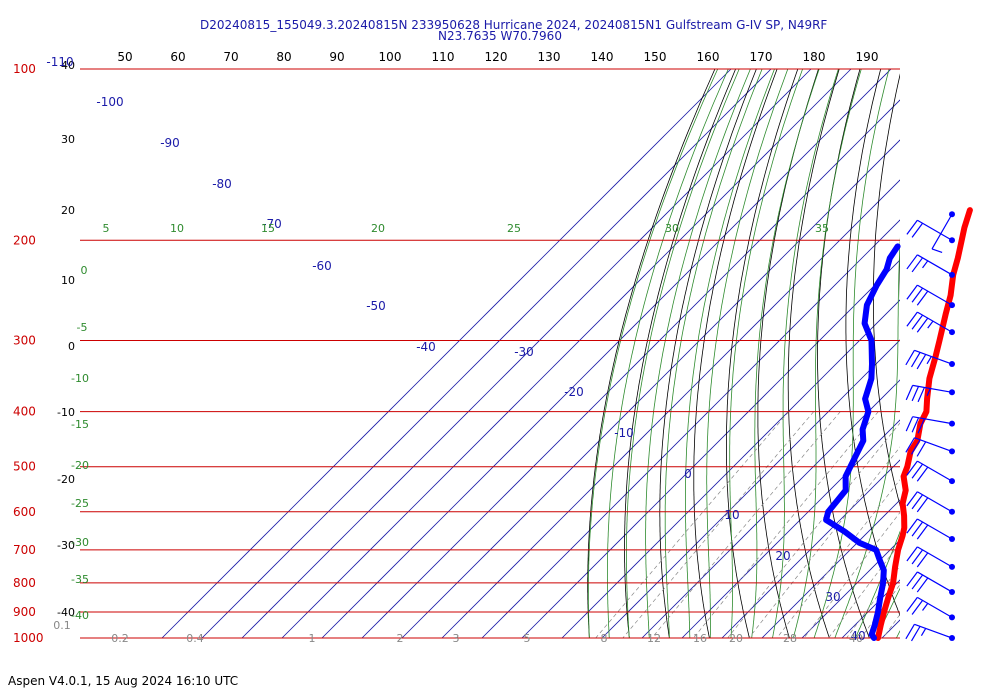  I want to click on isotherm-label: -80, so click(222, 184).